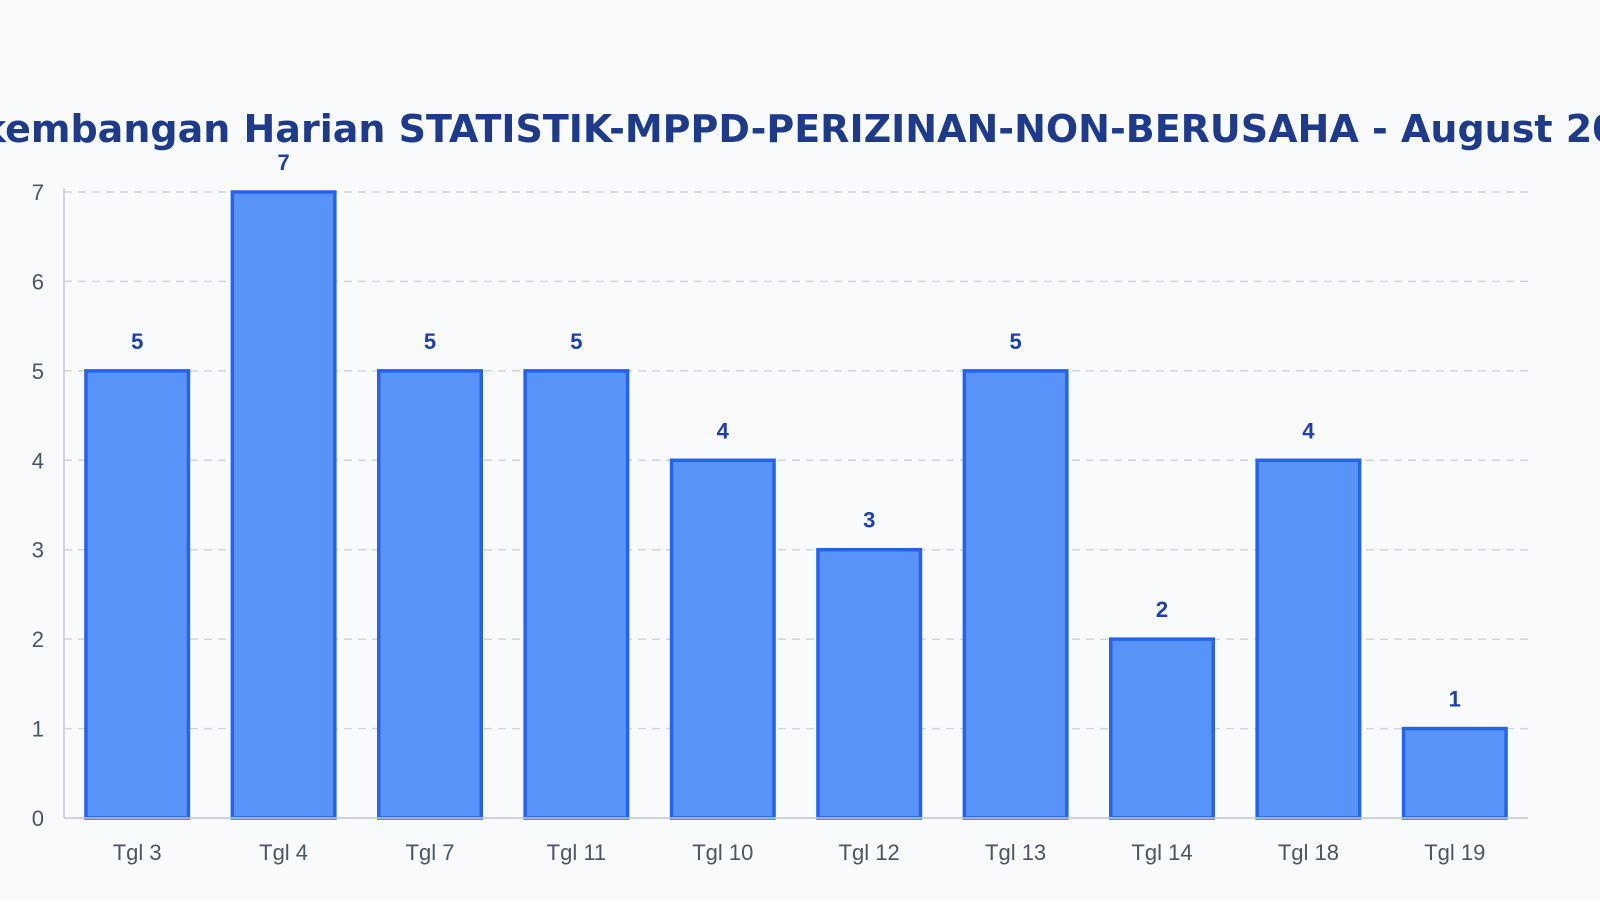 This screenshot has height=900, width=1600. What do you see at coordinates (38, 639) in the screenshot?
I see `y-tick-label: 2` at bounding box center [38, 639].